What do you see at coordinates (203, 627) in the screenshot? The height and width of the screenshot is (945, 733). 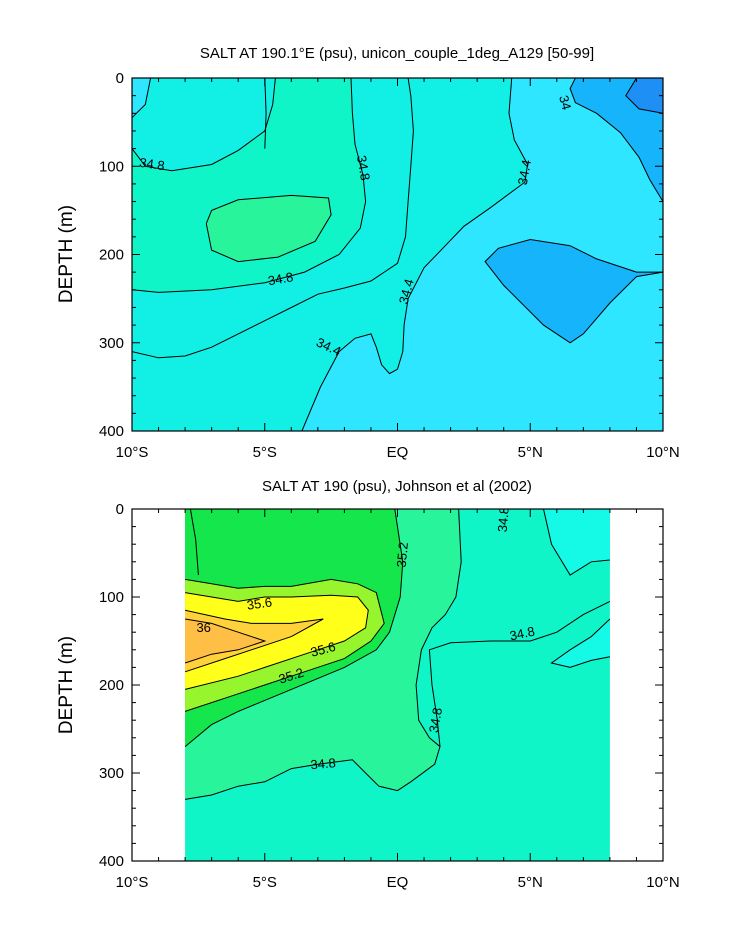 I see `contour-label: 36` at bounding box center [203, 627].